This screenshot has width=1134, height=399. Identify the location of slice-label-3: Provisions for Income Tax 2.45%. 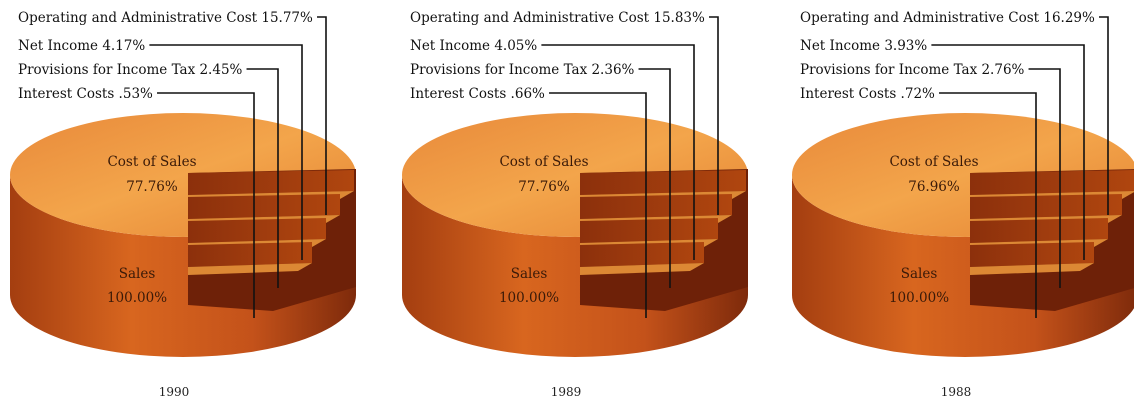
(130, 70).